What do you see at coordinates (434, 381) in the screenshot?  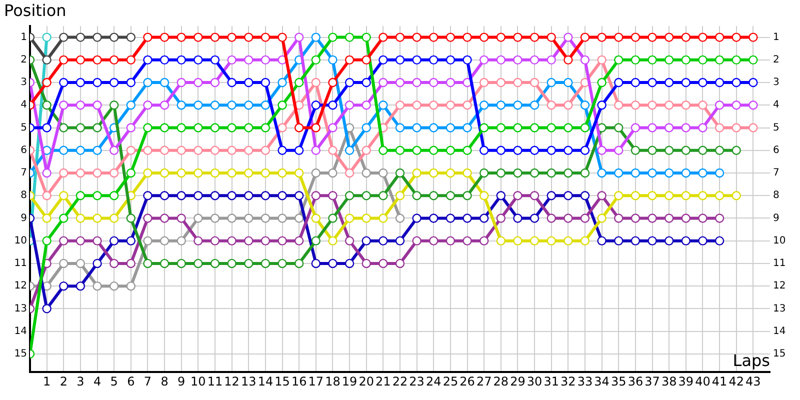 I see `x-tick-label: 24` at bounding box center [434, 381].